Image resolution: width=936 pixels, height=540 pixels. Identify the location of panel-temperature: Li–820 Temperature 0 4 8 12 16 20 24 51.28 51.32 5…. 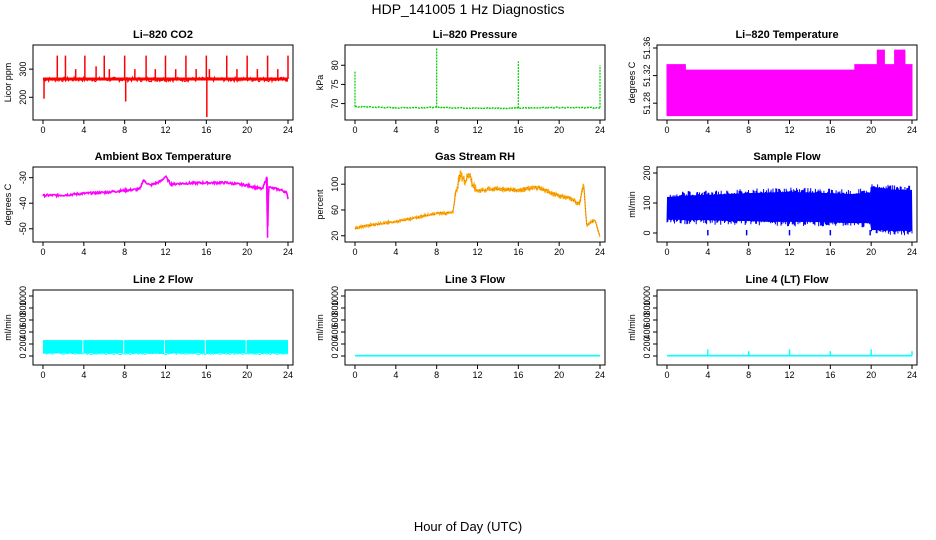
(772, 82).